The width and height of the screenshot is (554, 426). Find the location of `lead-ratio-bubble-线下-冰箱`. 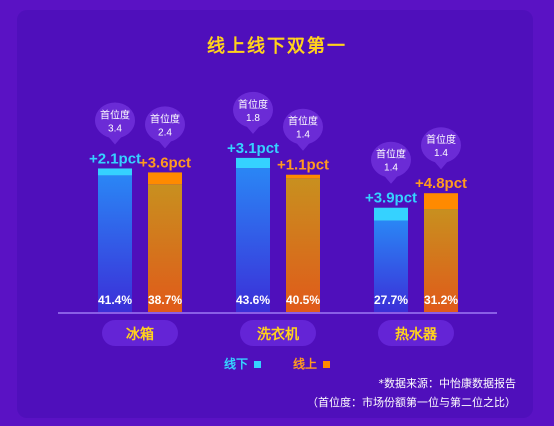

lead-ratio-bubble-线下-冰箱 is located at coordinates (115, 123).